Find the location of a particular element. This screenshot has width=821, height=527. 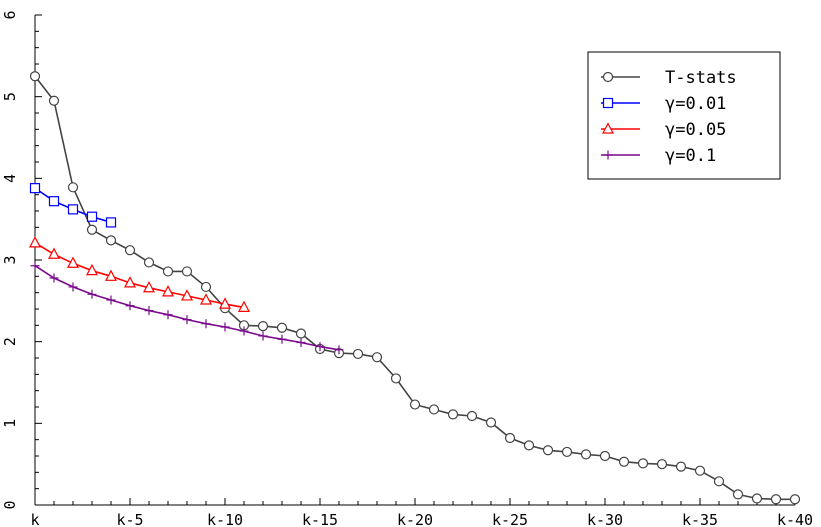

y-tick-label: 3 is located at coordinates (10, 259).